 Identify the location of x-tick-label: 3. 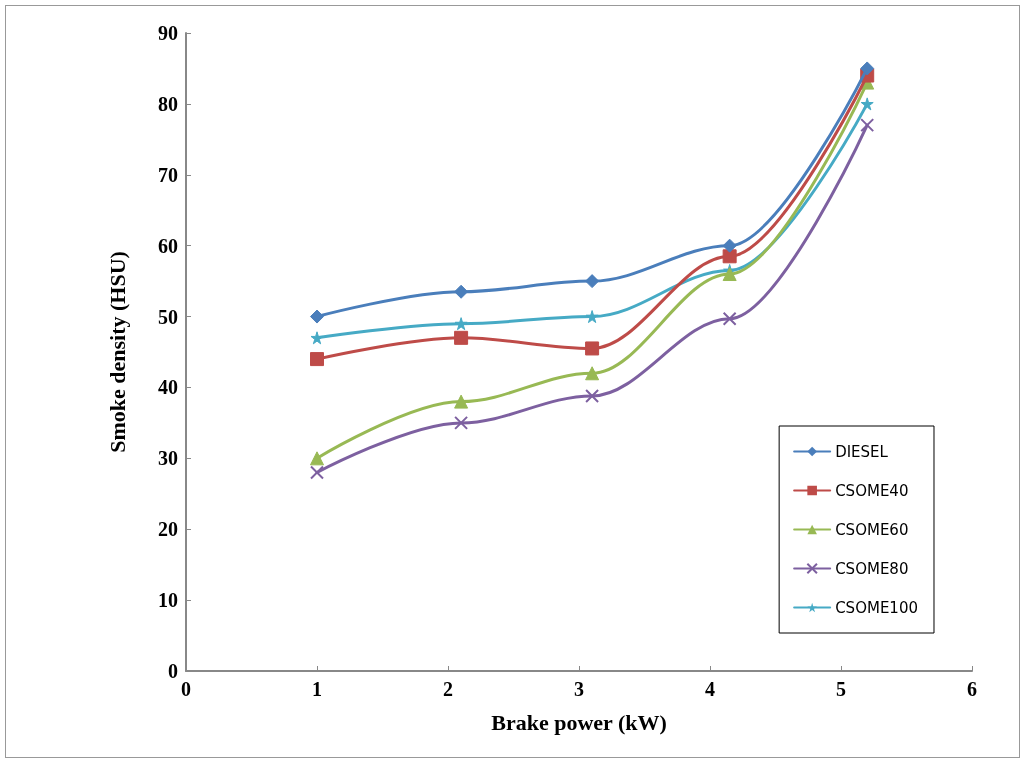
(579, 689).